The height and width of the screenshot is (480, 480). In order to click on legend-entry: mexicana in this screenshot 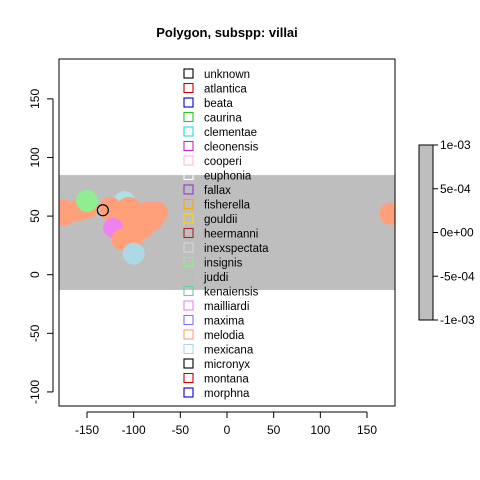, I will do `click(218, 350)`.